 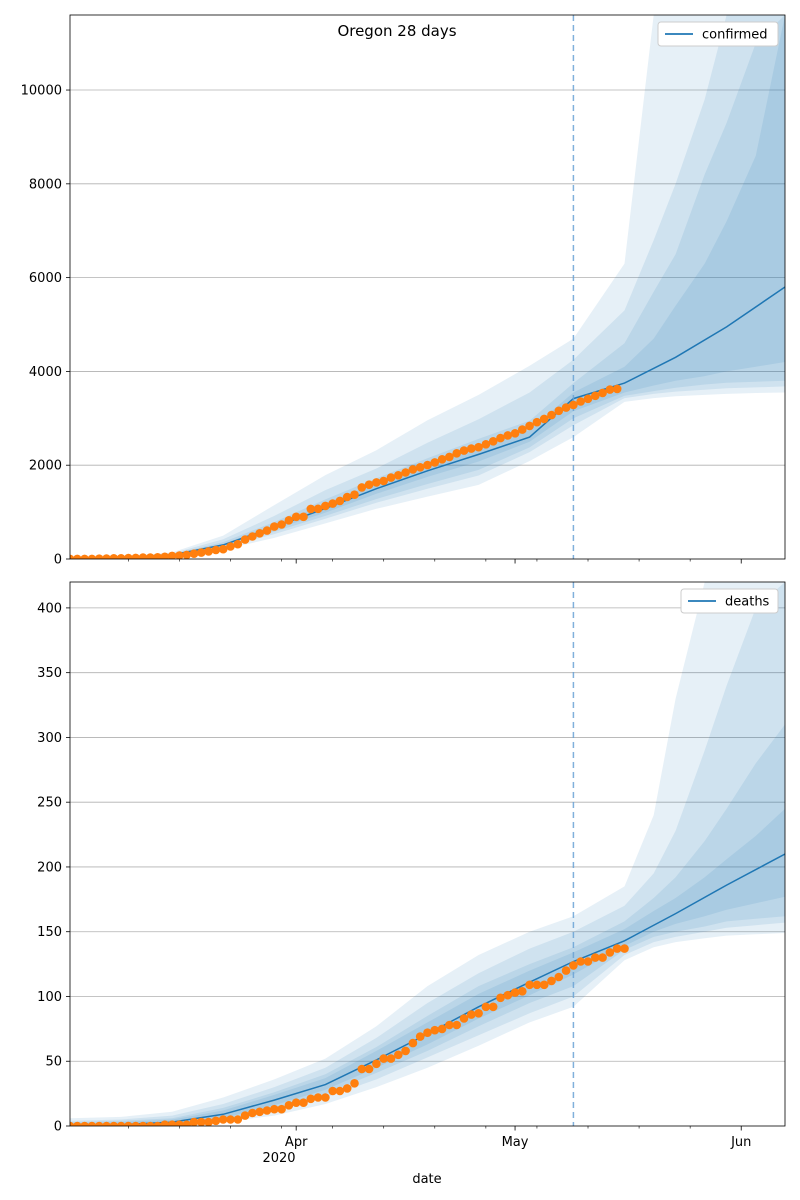 What do you see at coordinates (49, 738) in the screenshot?
I see `deaths-y-tick-label: 300` at bounding box center [49, 738].